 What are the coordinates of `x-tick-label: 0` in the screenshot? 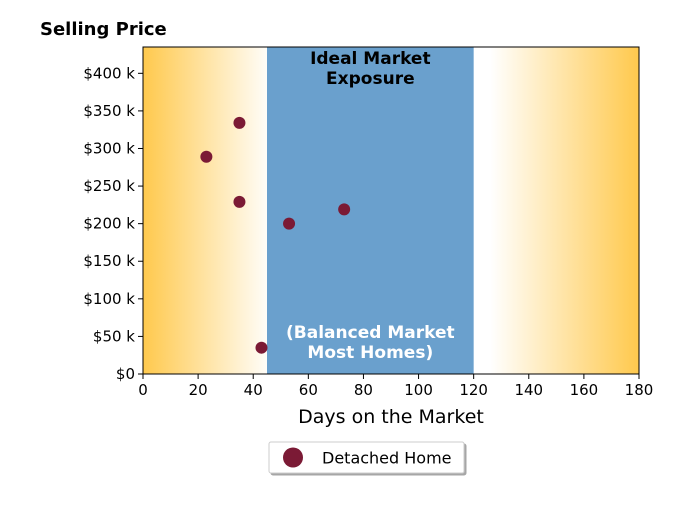 It's located at (143, 390).